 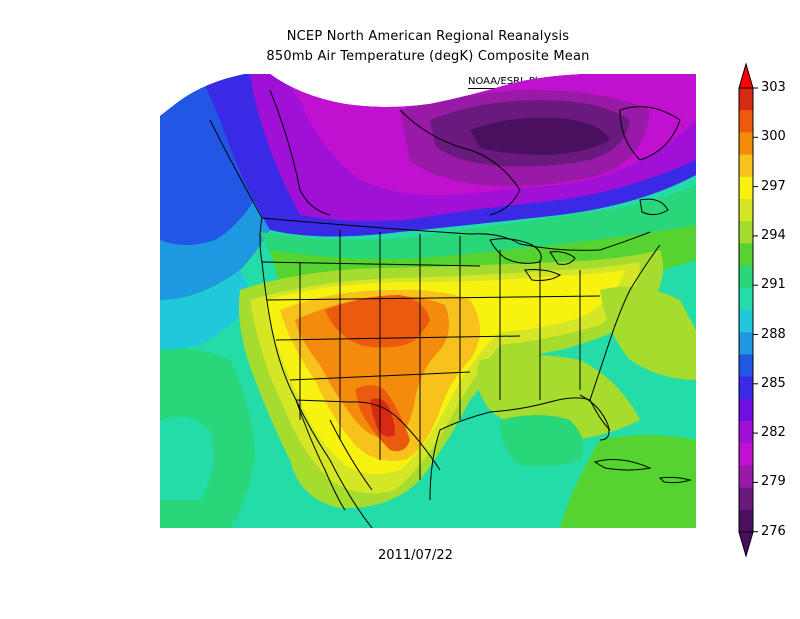 What do you see at coordinates (773, 285) in the screenshot?
I see `colorbar-tick-label: 291` at bounding box center [773, 285].